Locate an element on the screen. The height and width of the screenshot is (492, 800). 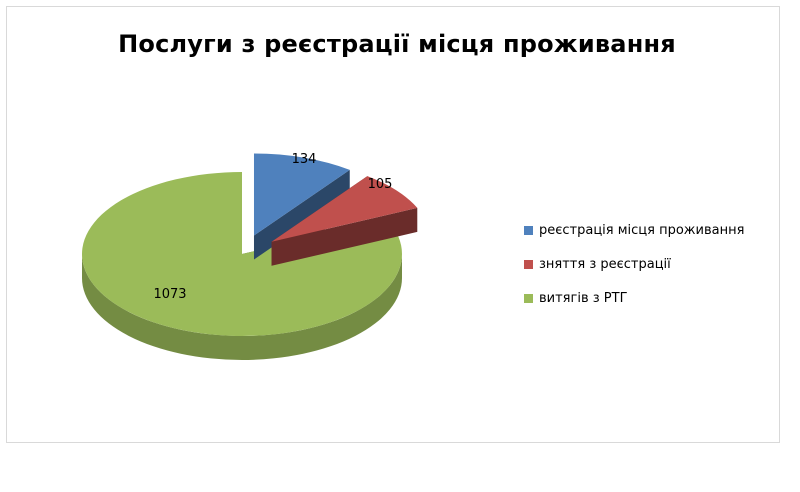
data-label-extracts: 1073 is located at coordinates (169, 294).